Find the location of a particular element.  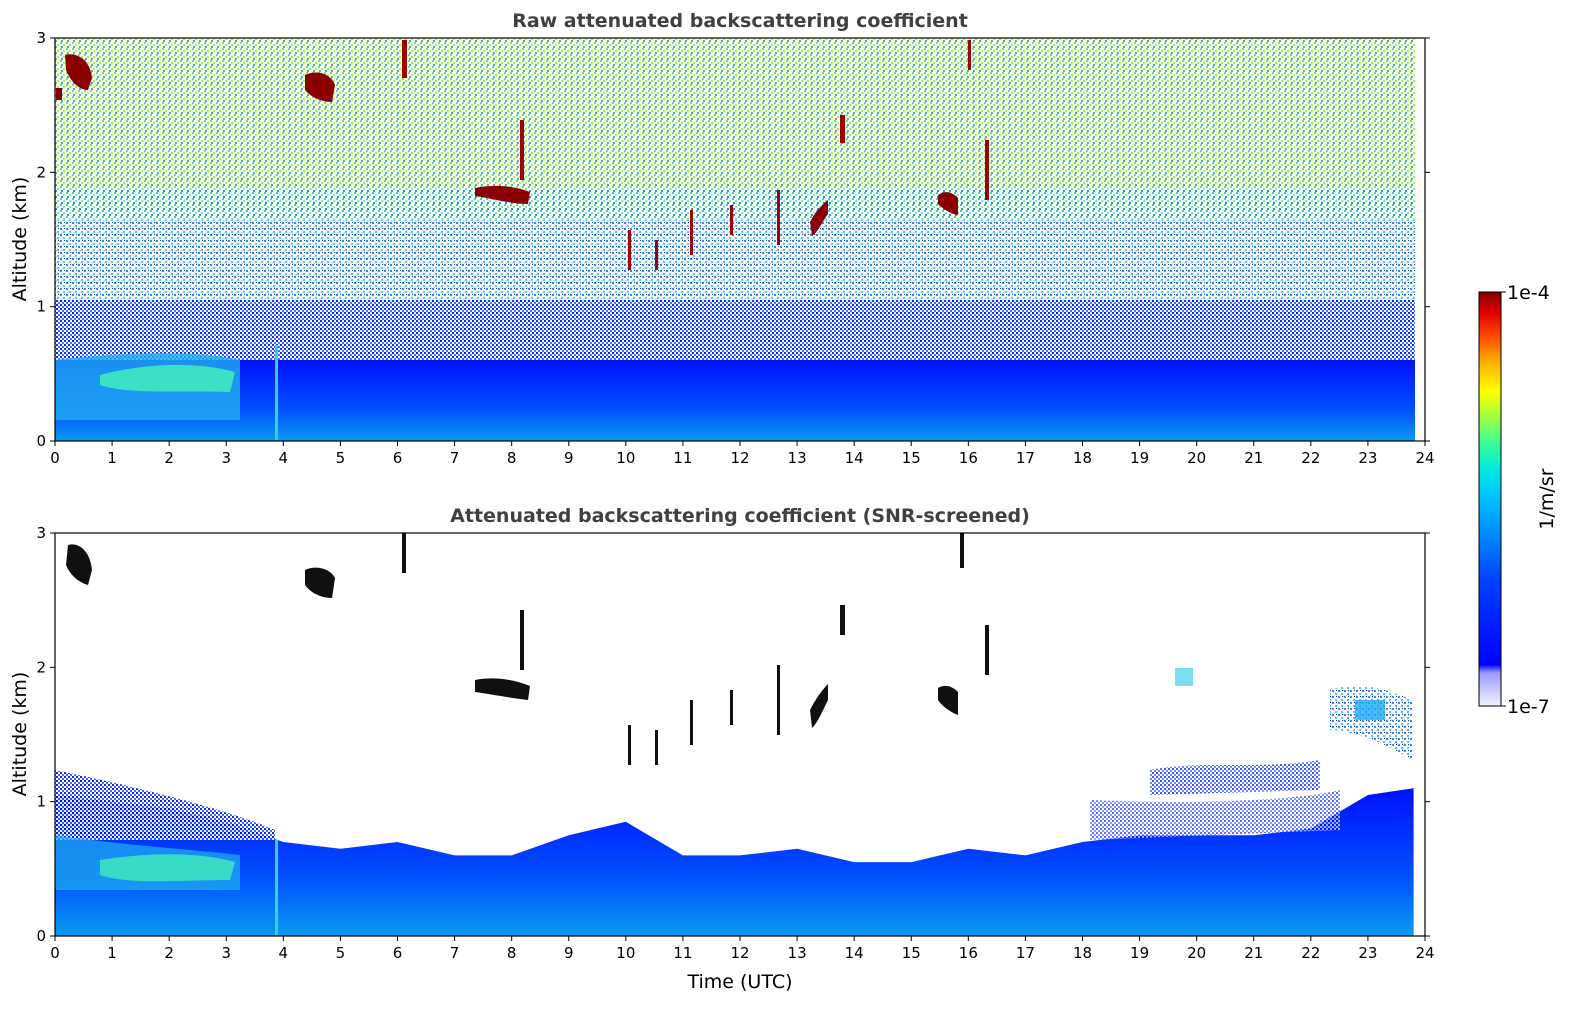

colorbar-min-label: 1e-7 is located at coordinates (1528, 707).